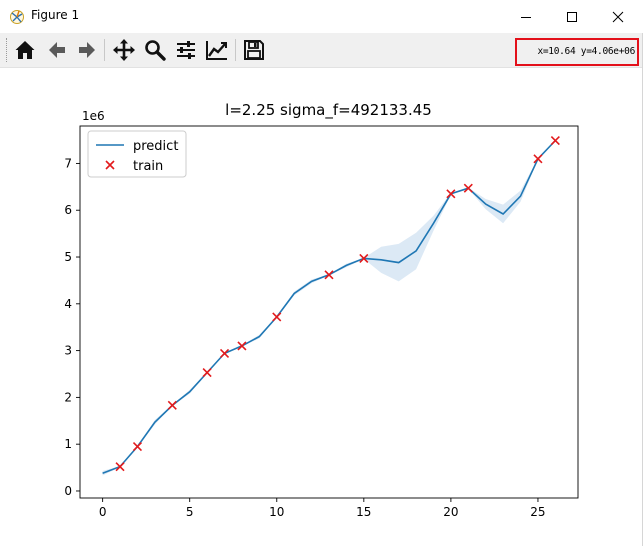 The image size is (643, 546). I want to click on close-button, so click(618, 16).